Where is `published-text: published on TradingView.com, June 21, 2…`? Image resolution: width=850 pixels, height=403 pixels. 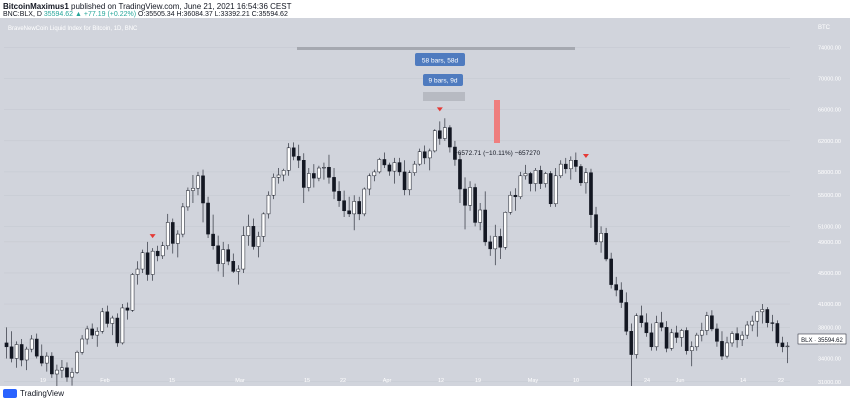 published-text: published on TradingView.com, June 21, 2… is located at coordinates (181, 6).